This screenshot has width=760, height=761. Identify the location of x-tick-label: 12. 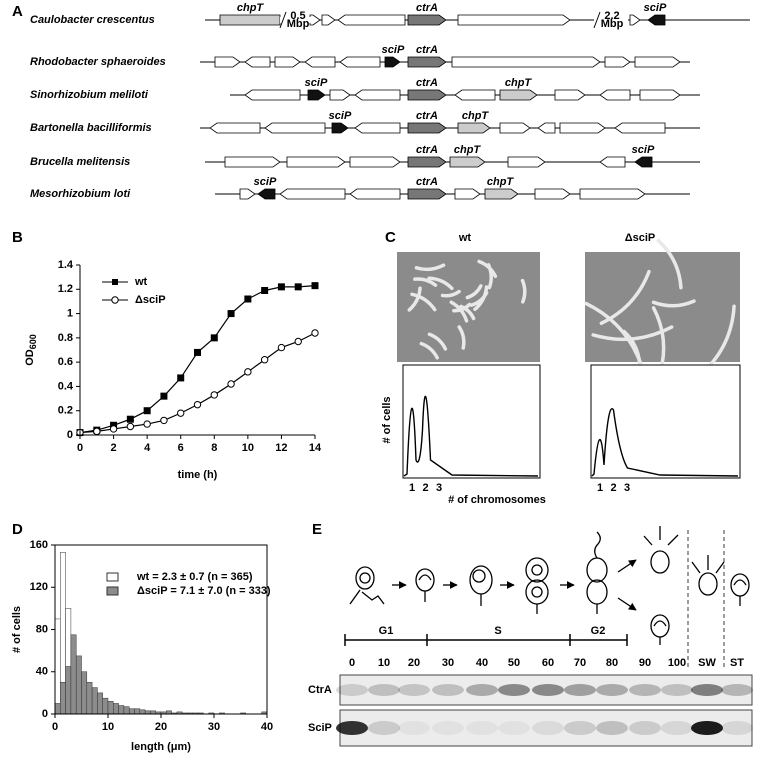
(281, 448).